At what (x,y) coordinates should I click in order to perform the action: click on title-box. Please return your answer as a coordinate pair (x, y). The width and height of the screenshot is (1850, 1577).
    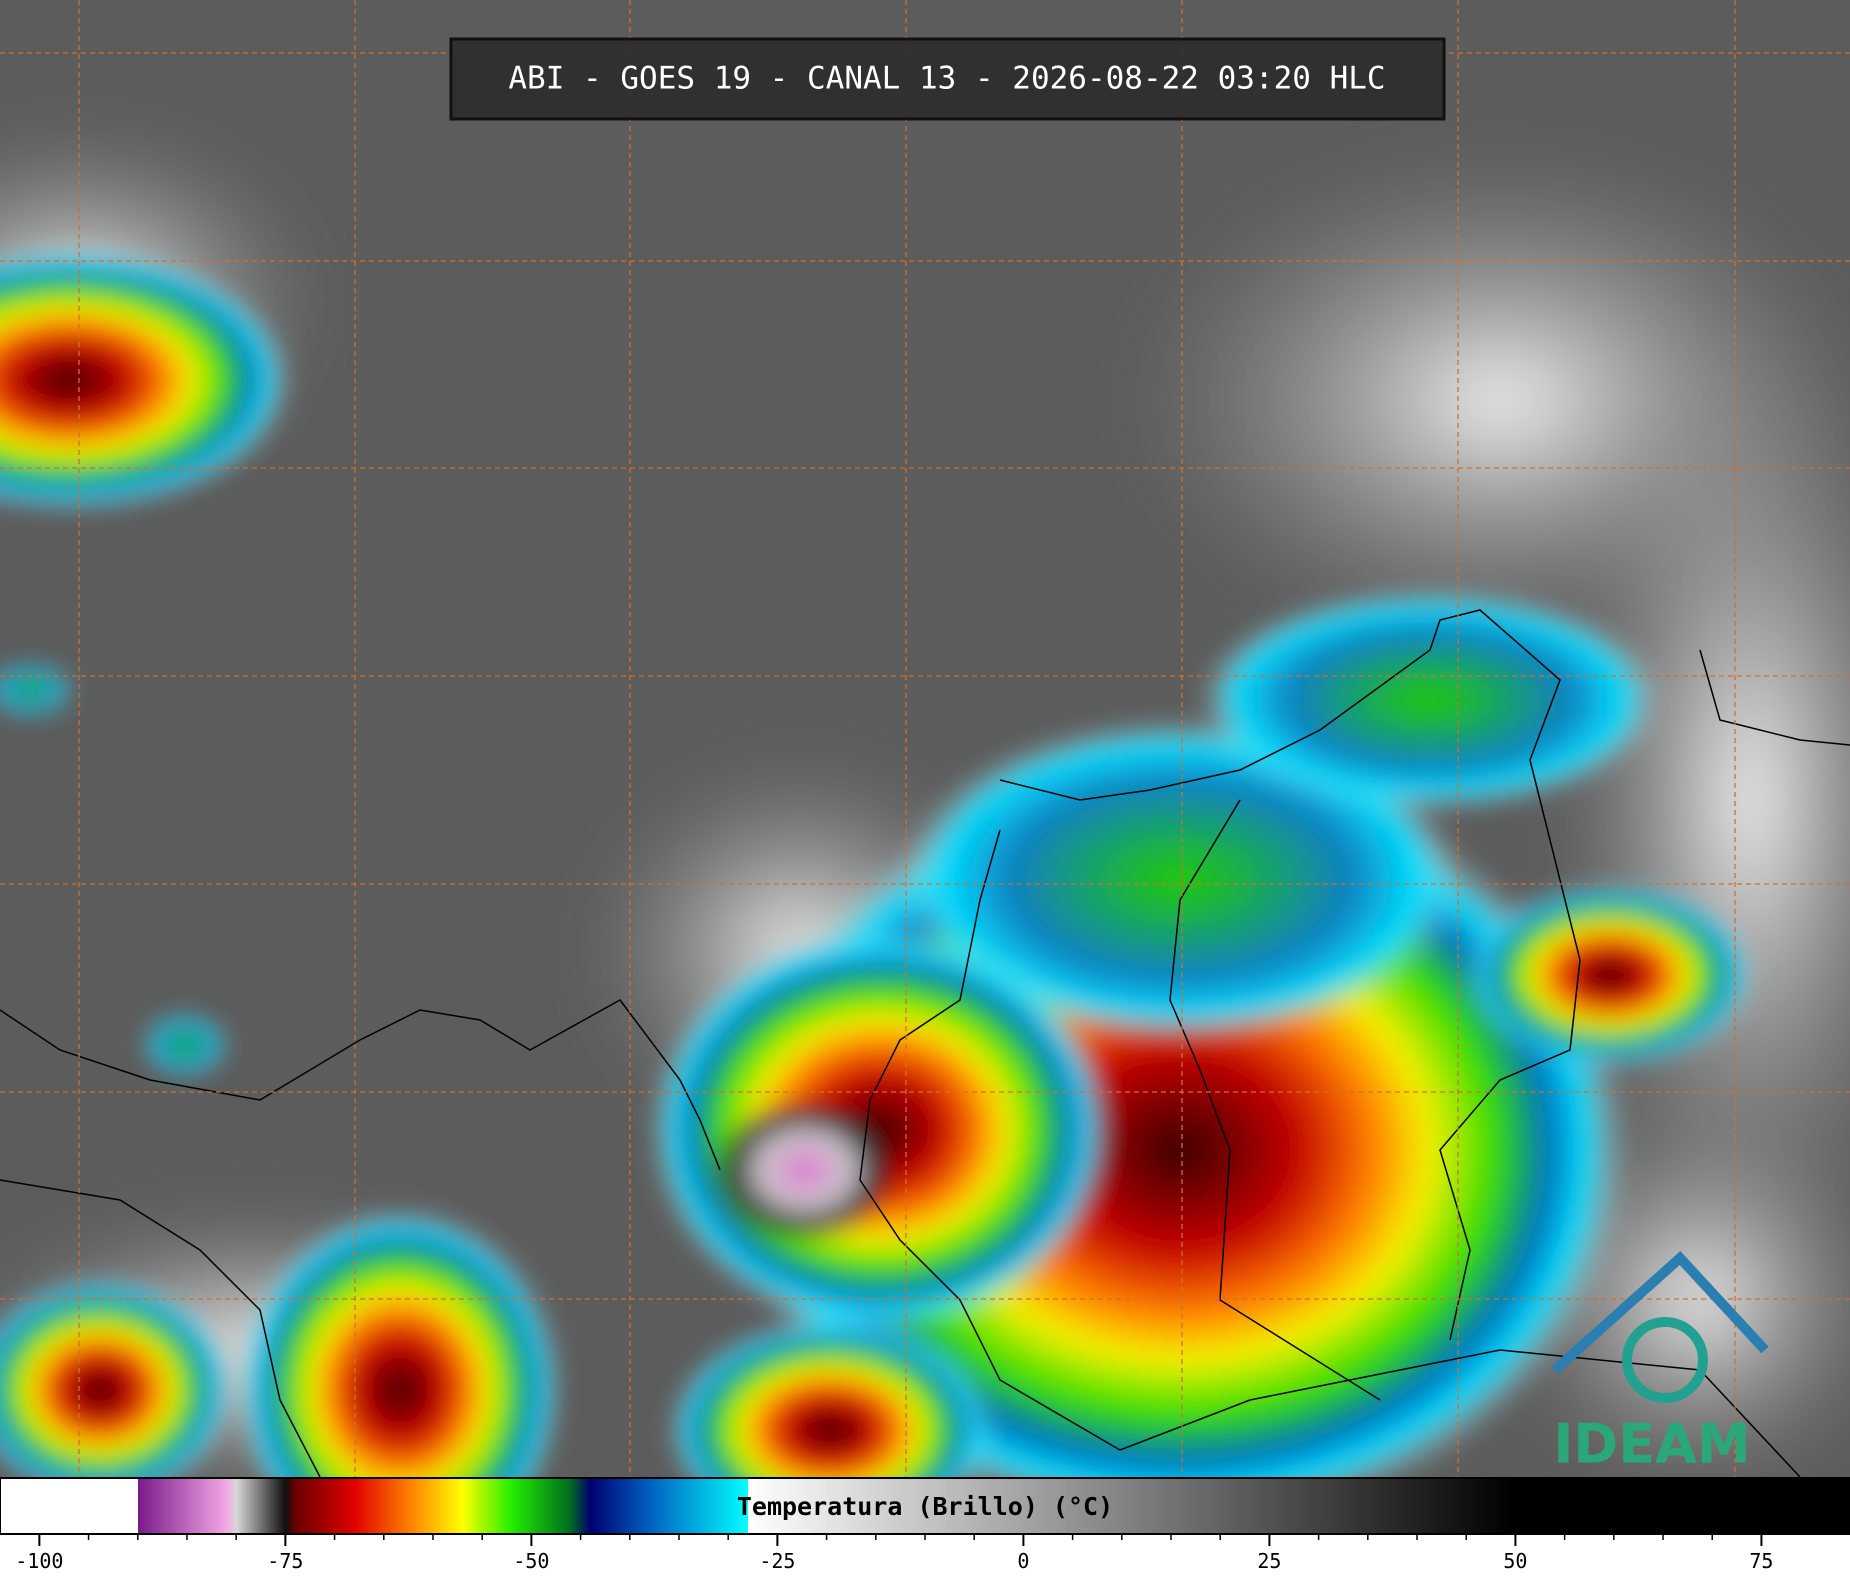
    Looking at the image, I should click on (947, 79).